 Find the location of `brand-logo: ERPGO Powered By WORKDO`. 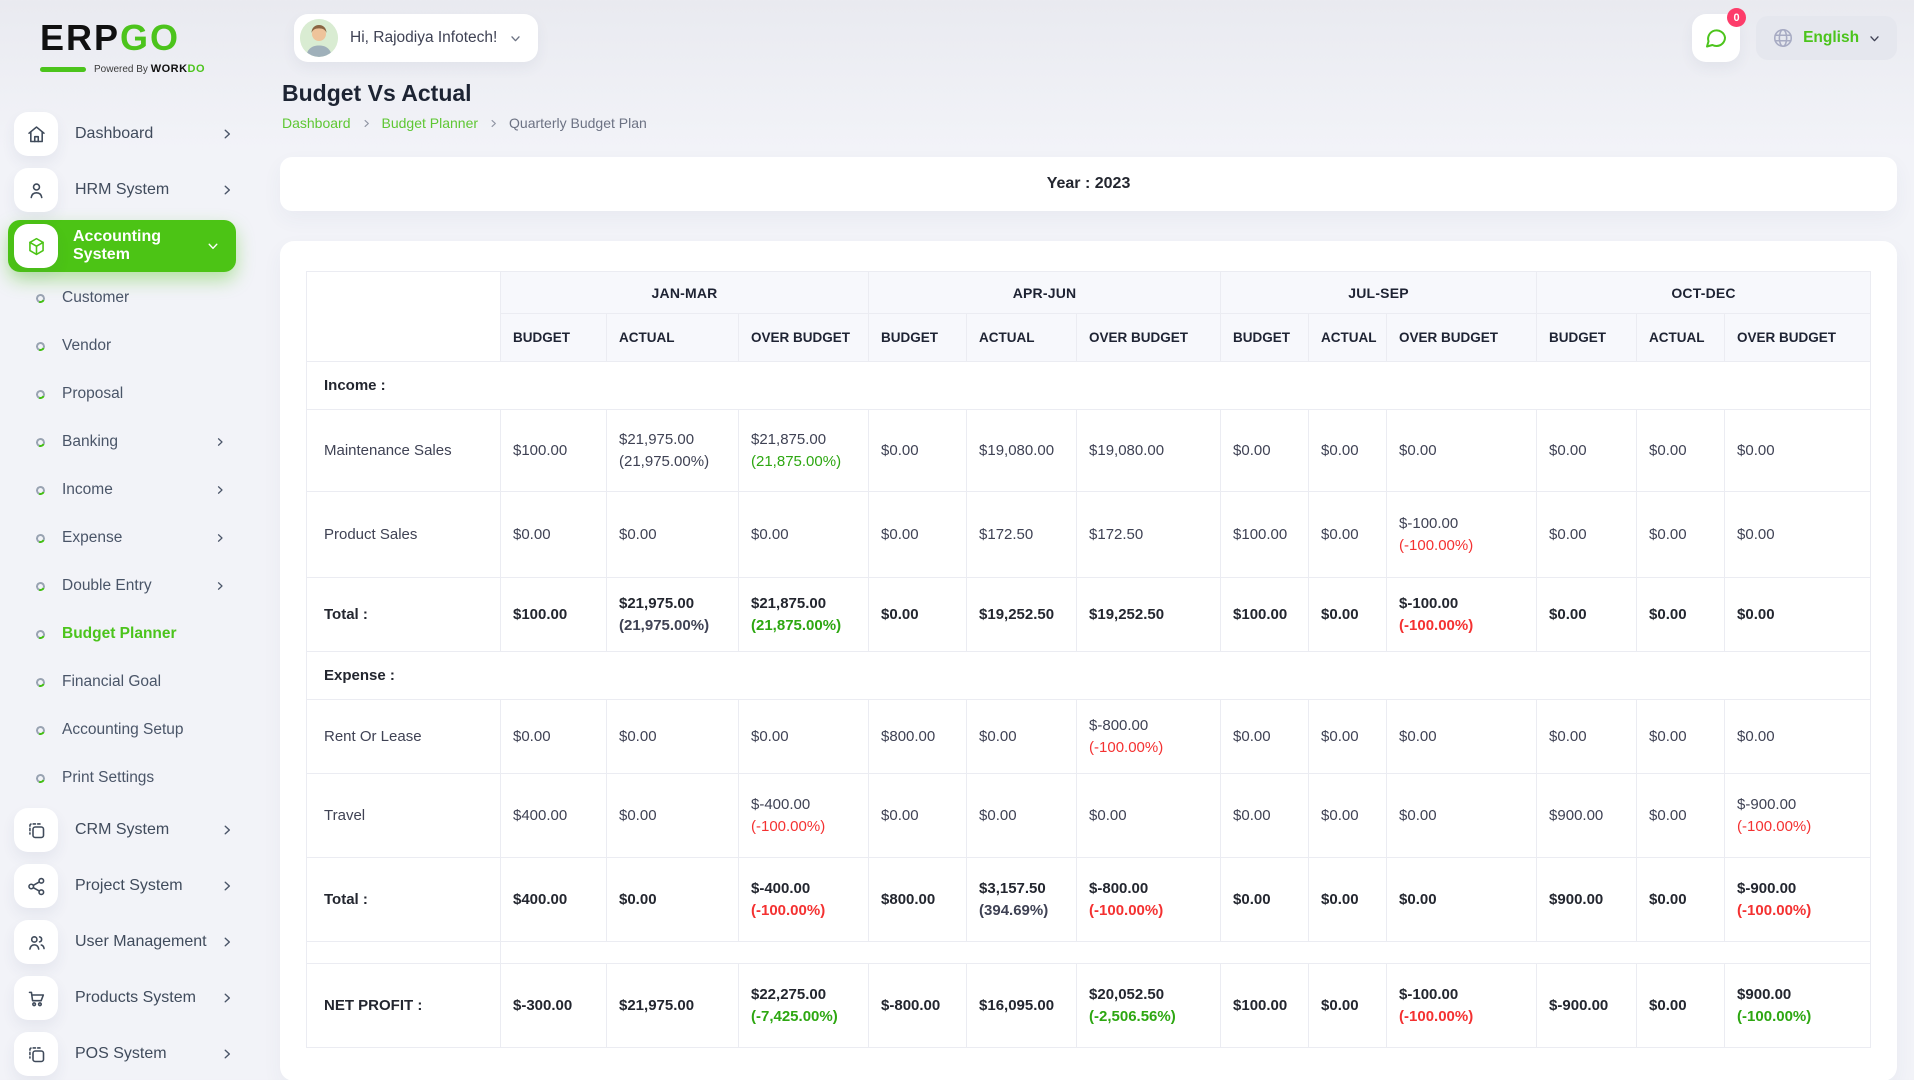

brand-logo: ERPGO Powered By WORKDO is located at coordinates (132, 54).